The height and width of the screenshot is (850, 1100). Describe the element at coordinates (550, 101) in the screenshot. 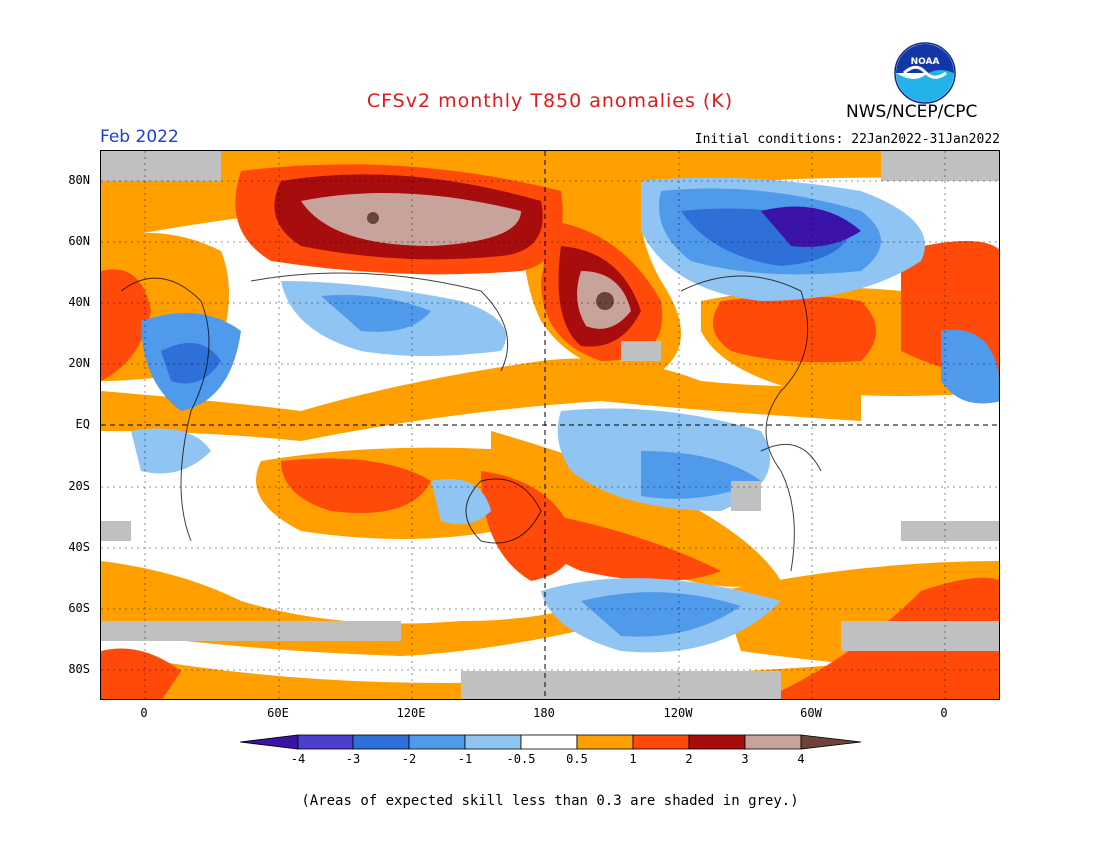

I see `chart-title: CFSv2 monthly T850 anomalies (K)` at that location.